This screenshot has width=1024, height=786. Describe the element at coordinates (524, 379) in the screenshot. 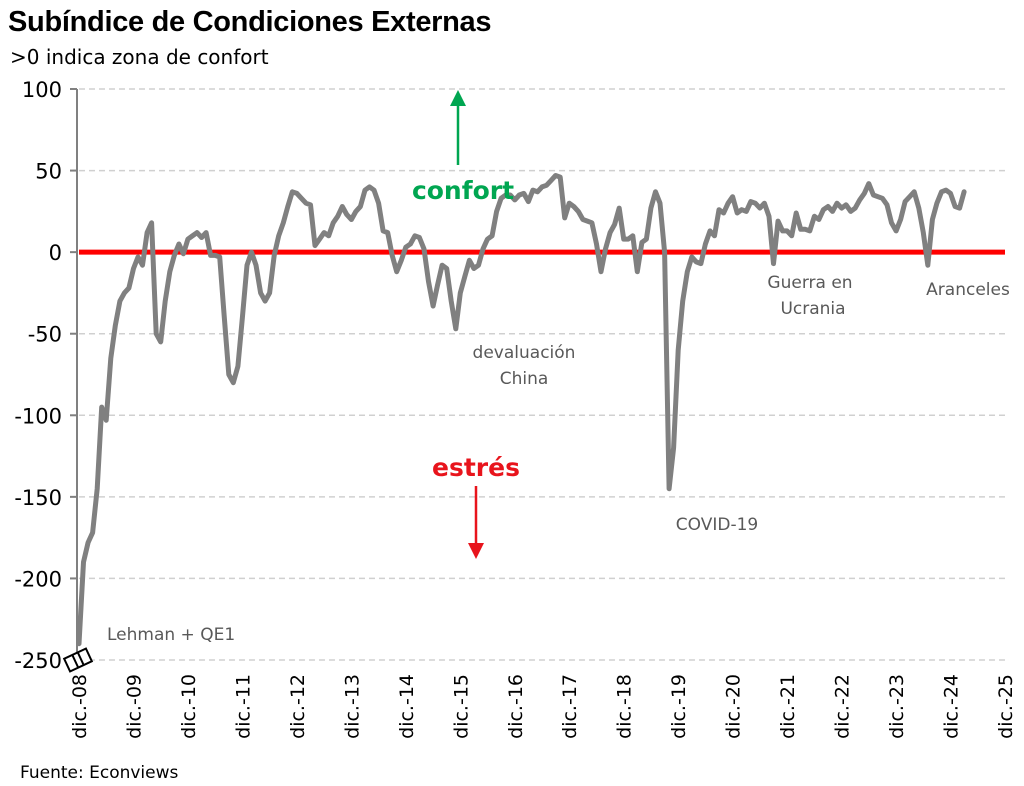

I see `annotation-china: China` at that location.